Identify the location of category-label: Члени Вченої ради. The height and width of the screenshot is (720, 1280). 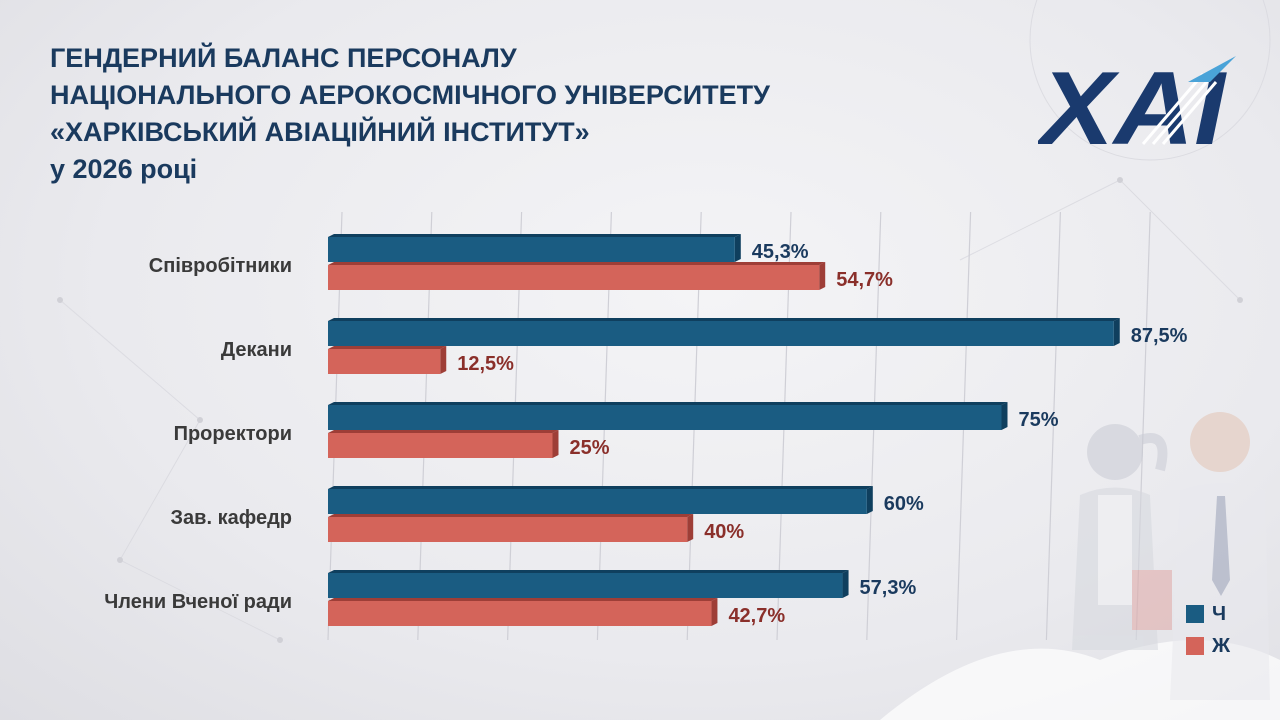
(198, 602).